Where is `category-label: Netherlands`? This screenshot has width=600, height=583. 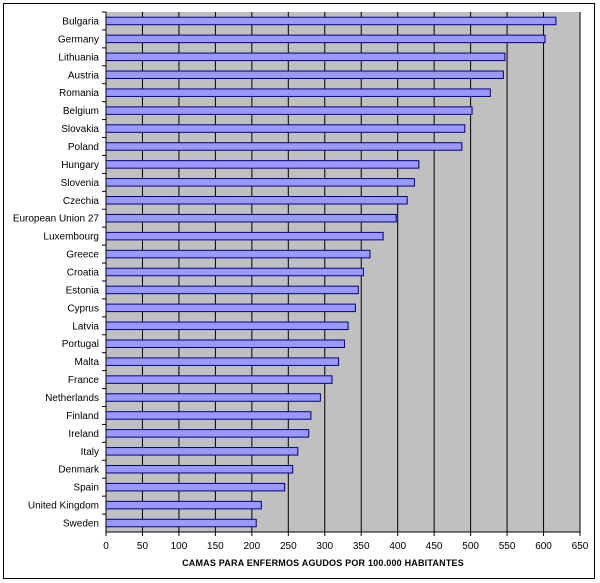 category-label: Netherlands is located at coordinates (72, 398).